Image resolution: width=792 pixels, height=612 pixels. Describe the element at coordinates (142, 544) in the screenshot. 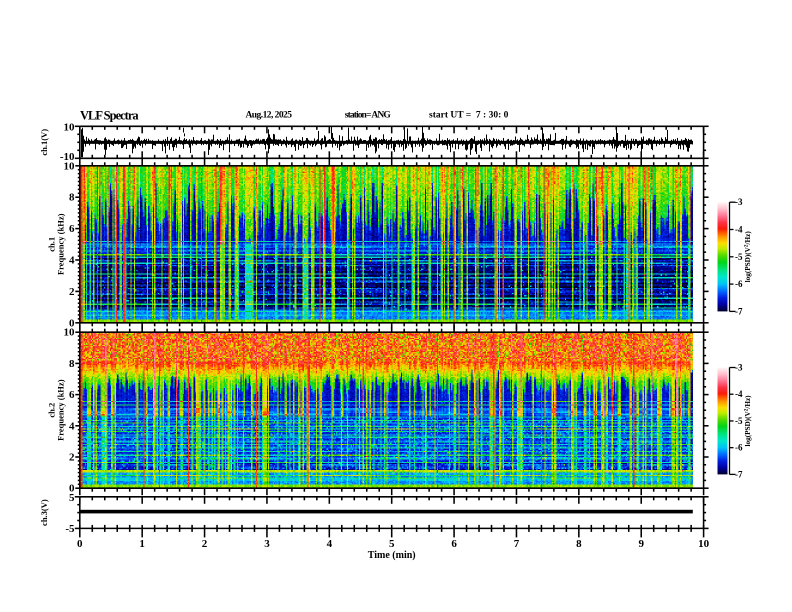

I see `svg-text: 1` at that location.